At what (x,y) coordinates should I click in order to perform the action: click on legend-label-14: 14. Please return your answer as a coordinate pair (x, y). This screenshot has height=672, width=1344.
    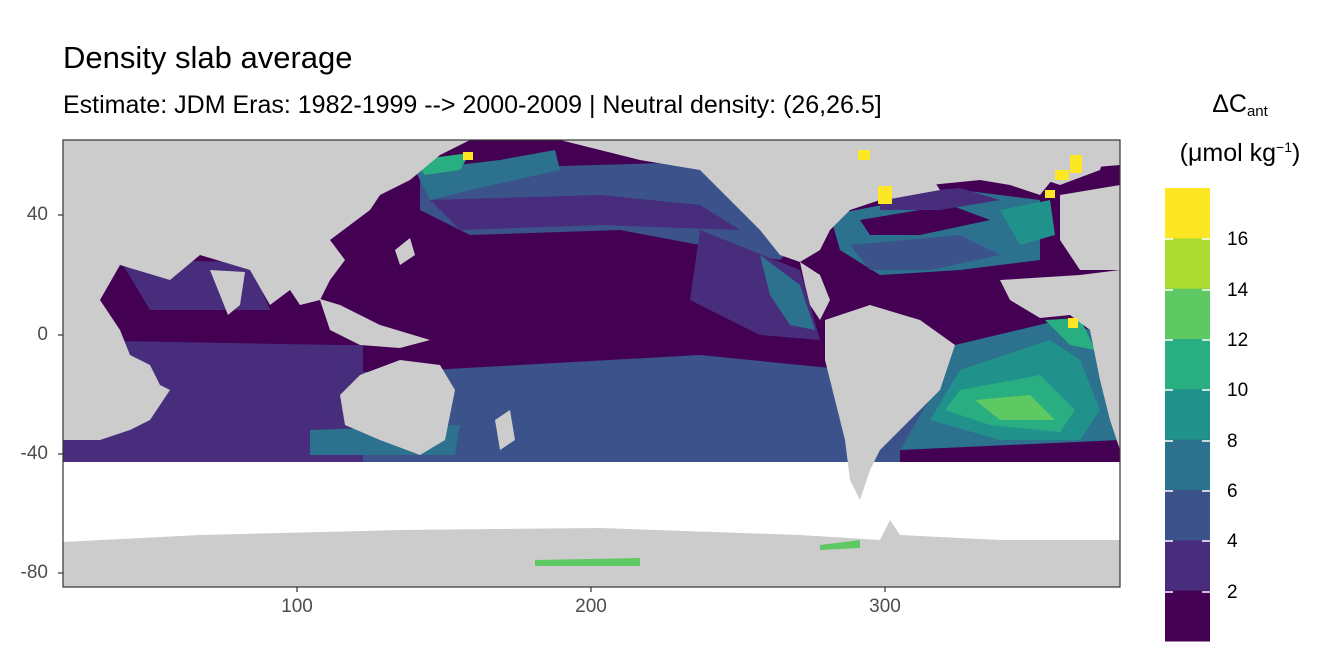
    Looking at the image, I should click on (1238, 290).